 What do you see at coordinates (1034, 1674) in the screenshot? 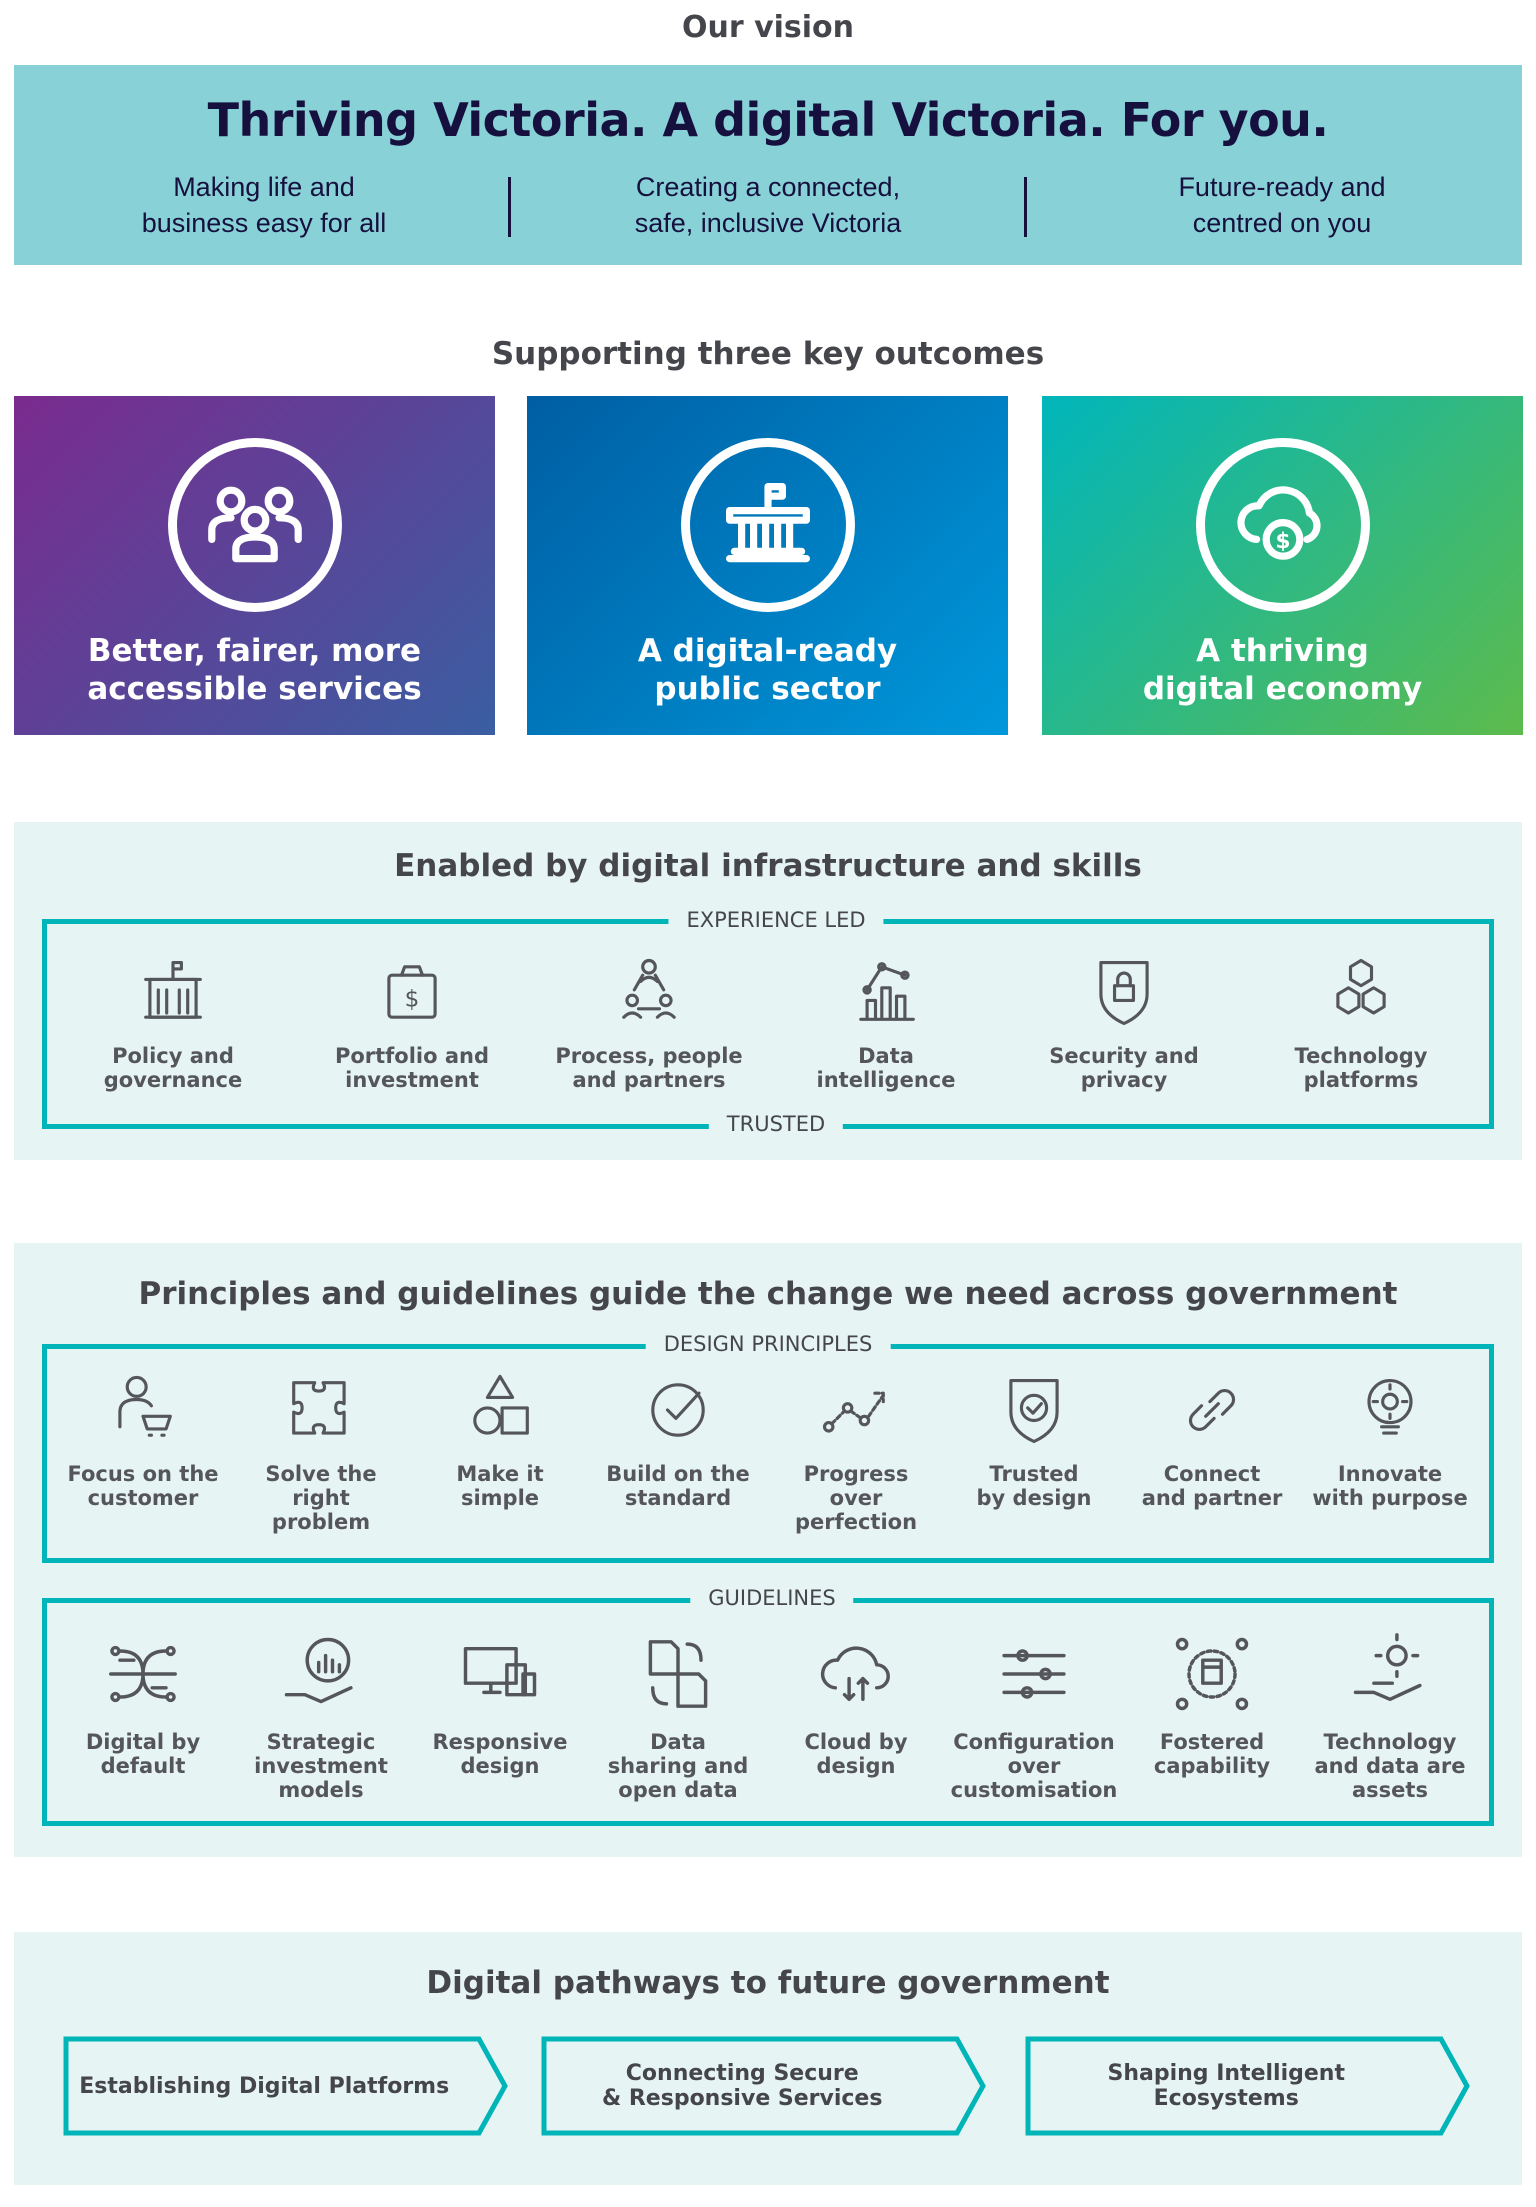
I see `sliders-icon` at bounding box center [1034, 1674].